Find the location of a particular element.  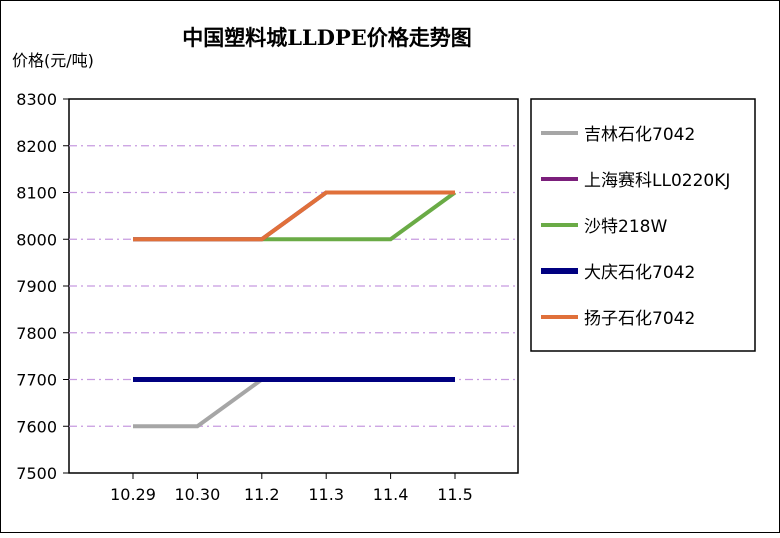

y-tick-label: 7900 is located at coordinates (36, 286).